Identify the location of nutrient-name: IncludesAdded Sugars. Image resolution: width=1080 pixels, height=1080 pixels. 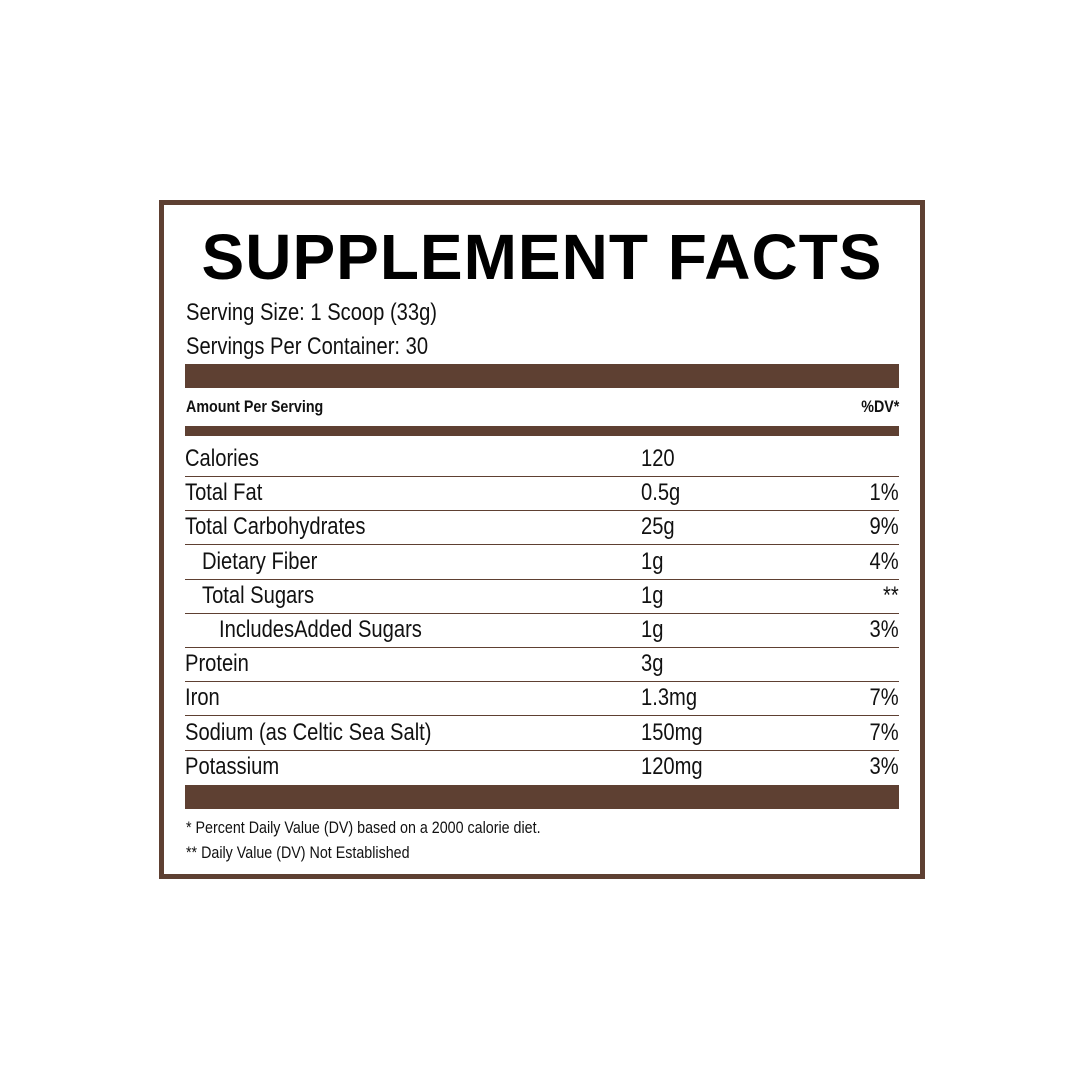
(320, 629).